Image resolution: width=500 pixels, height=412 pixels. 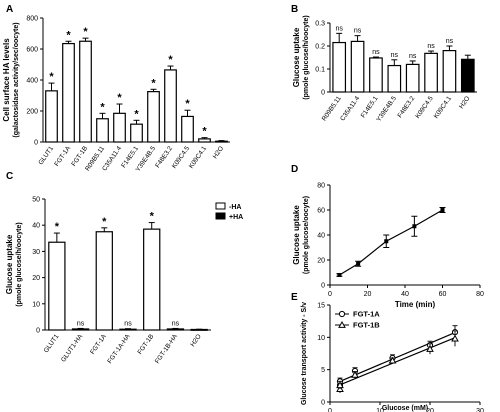 I want to click on panel-d-x-tick-label: 80, so click(x=480, y=294).